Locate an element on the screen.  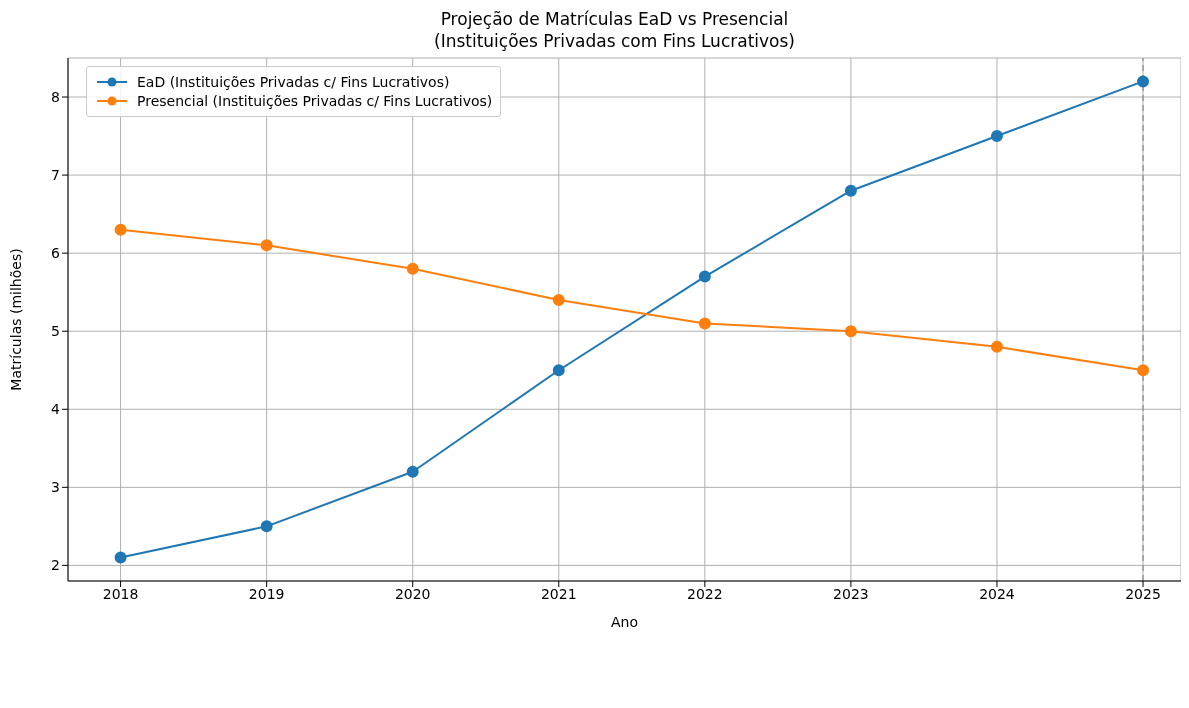
y-axis-title: Matrículas (milhões) is located at coordinates (15, 319).